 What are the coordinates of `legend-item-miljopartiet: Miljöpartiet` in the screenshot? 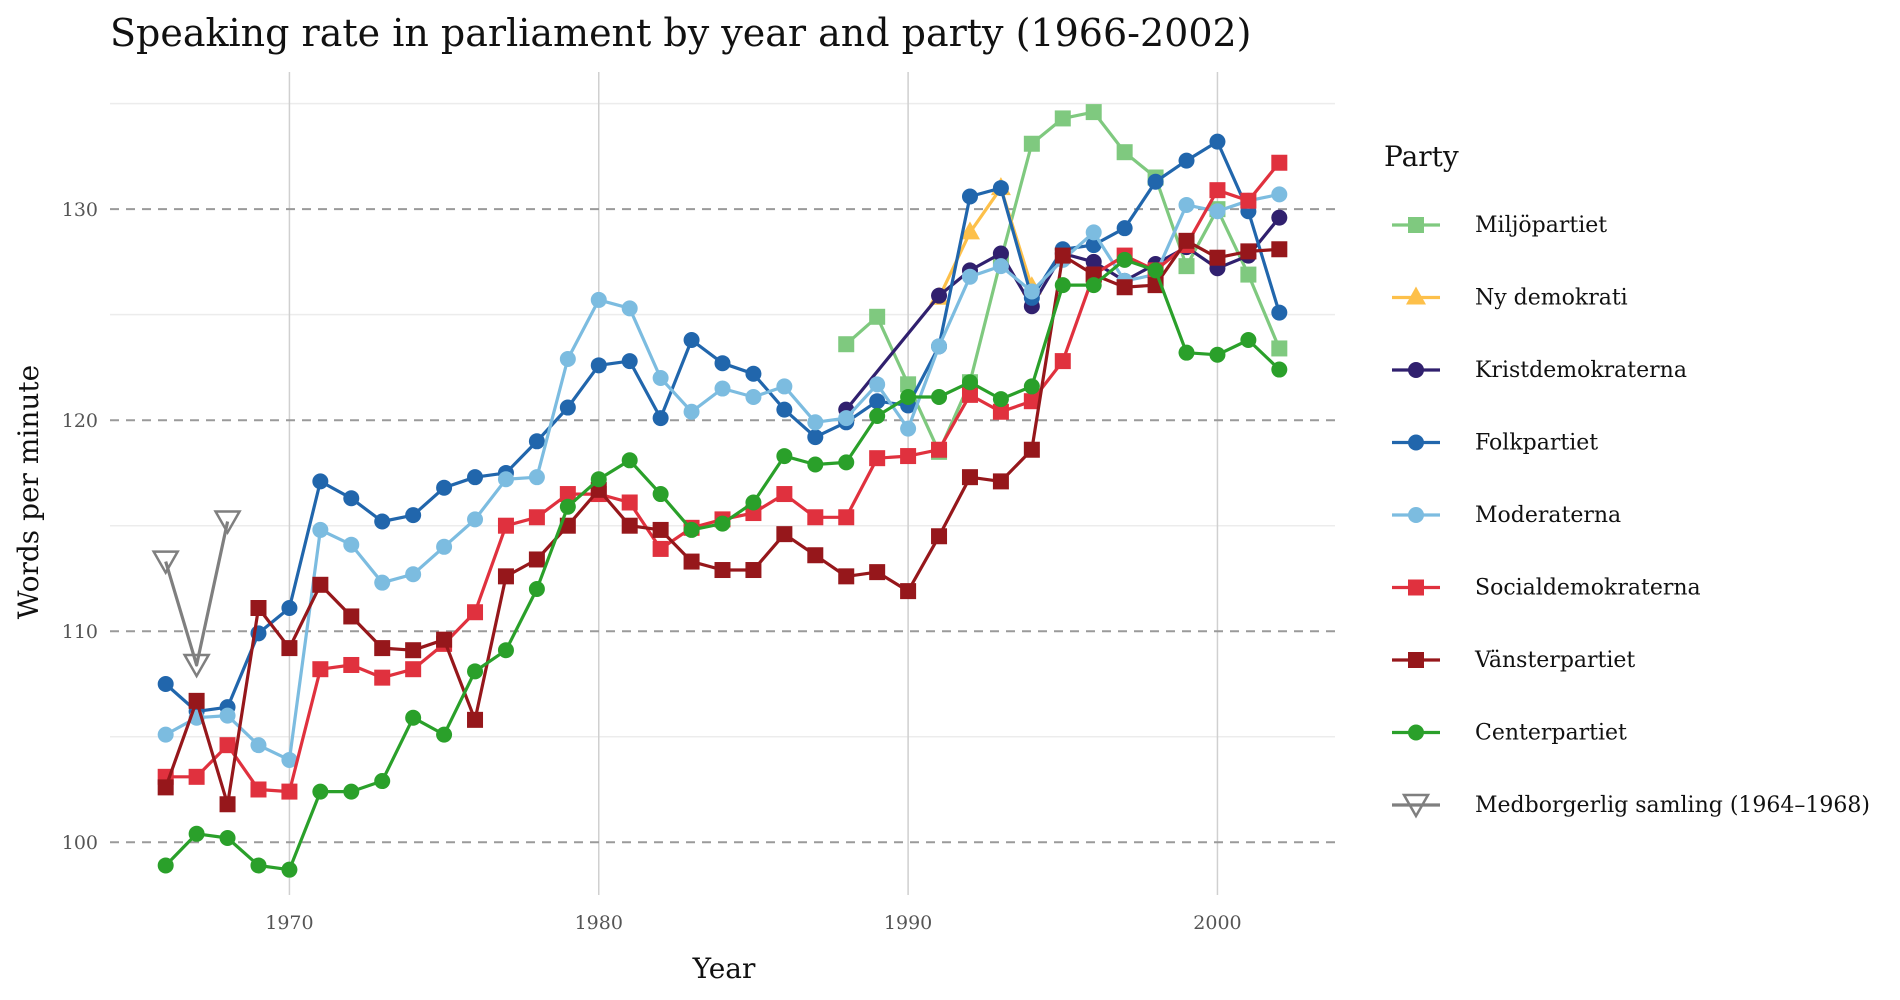 It's located at (1499, 225).